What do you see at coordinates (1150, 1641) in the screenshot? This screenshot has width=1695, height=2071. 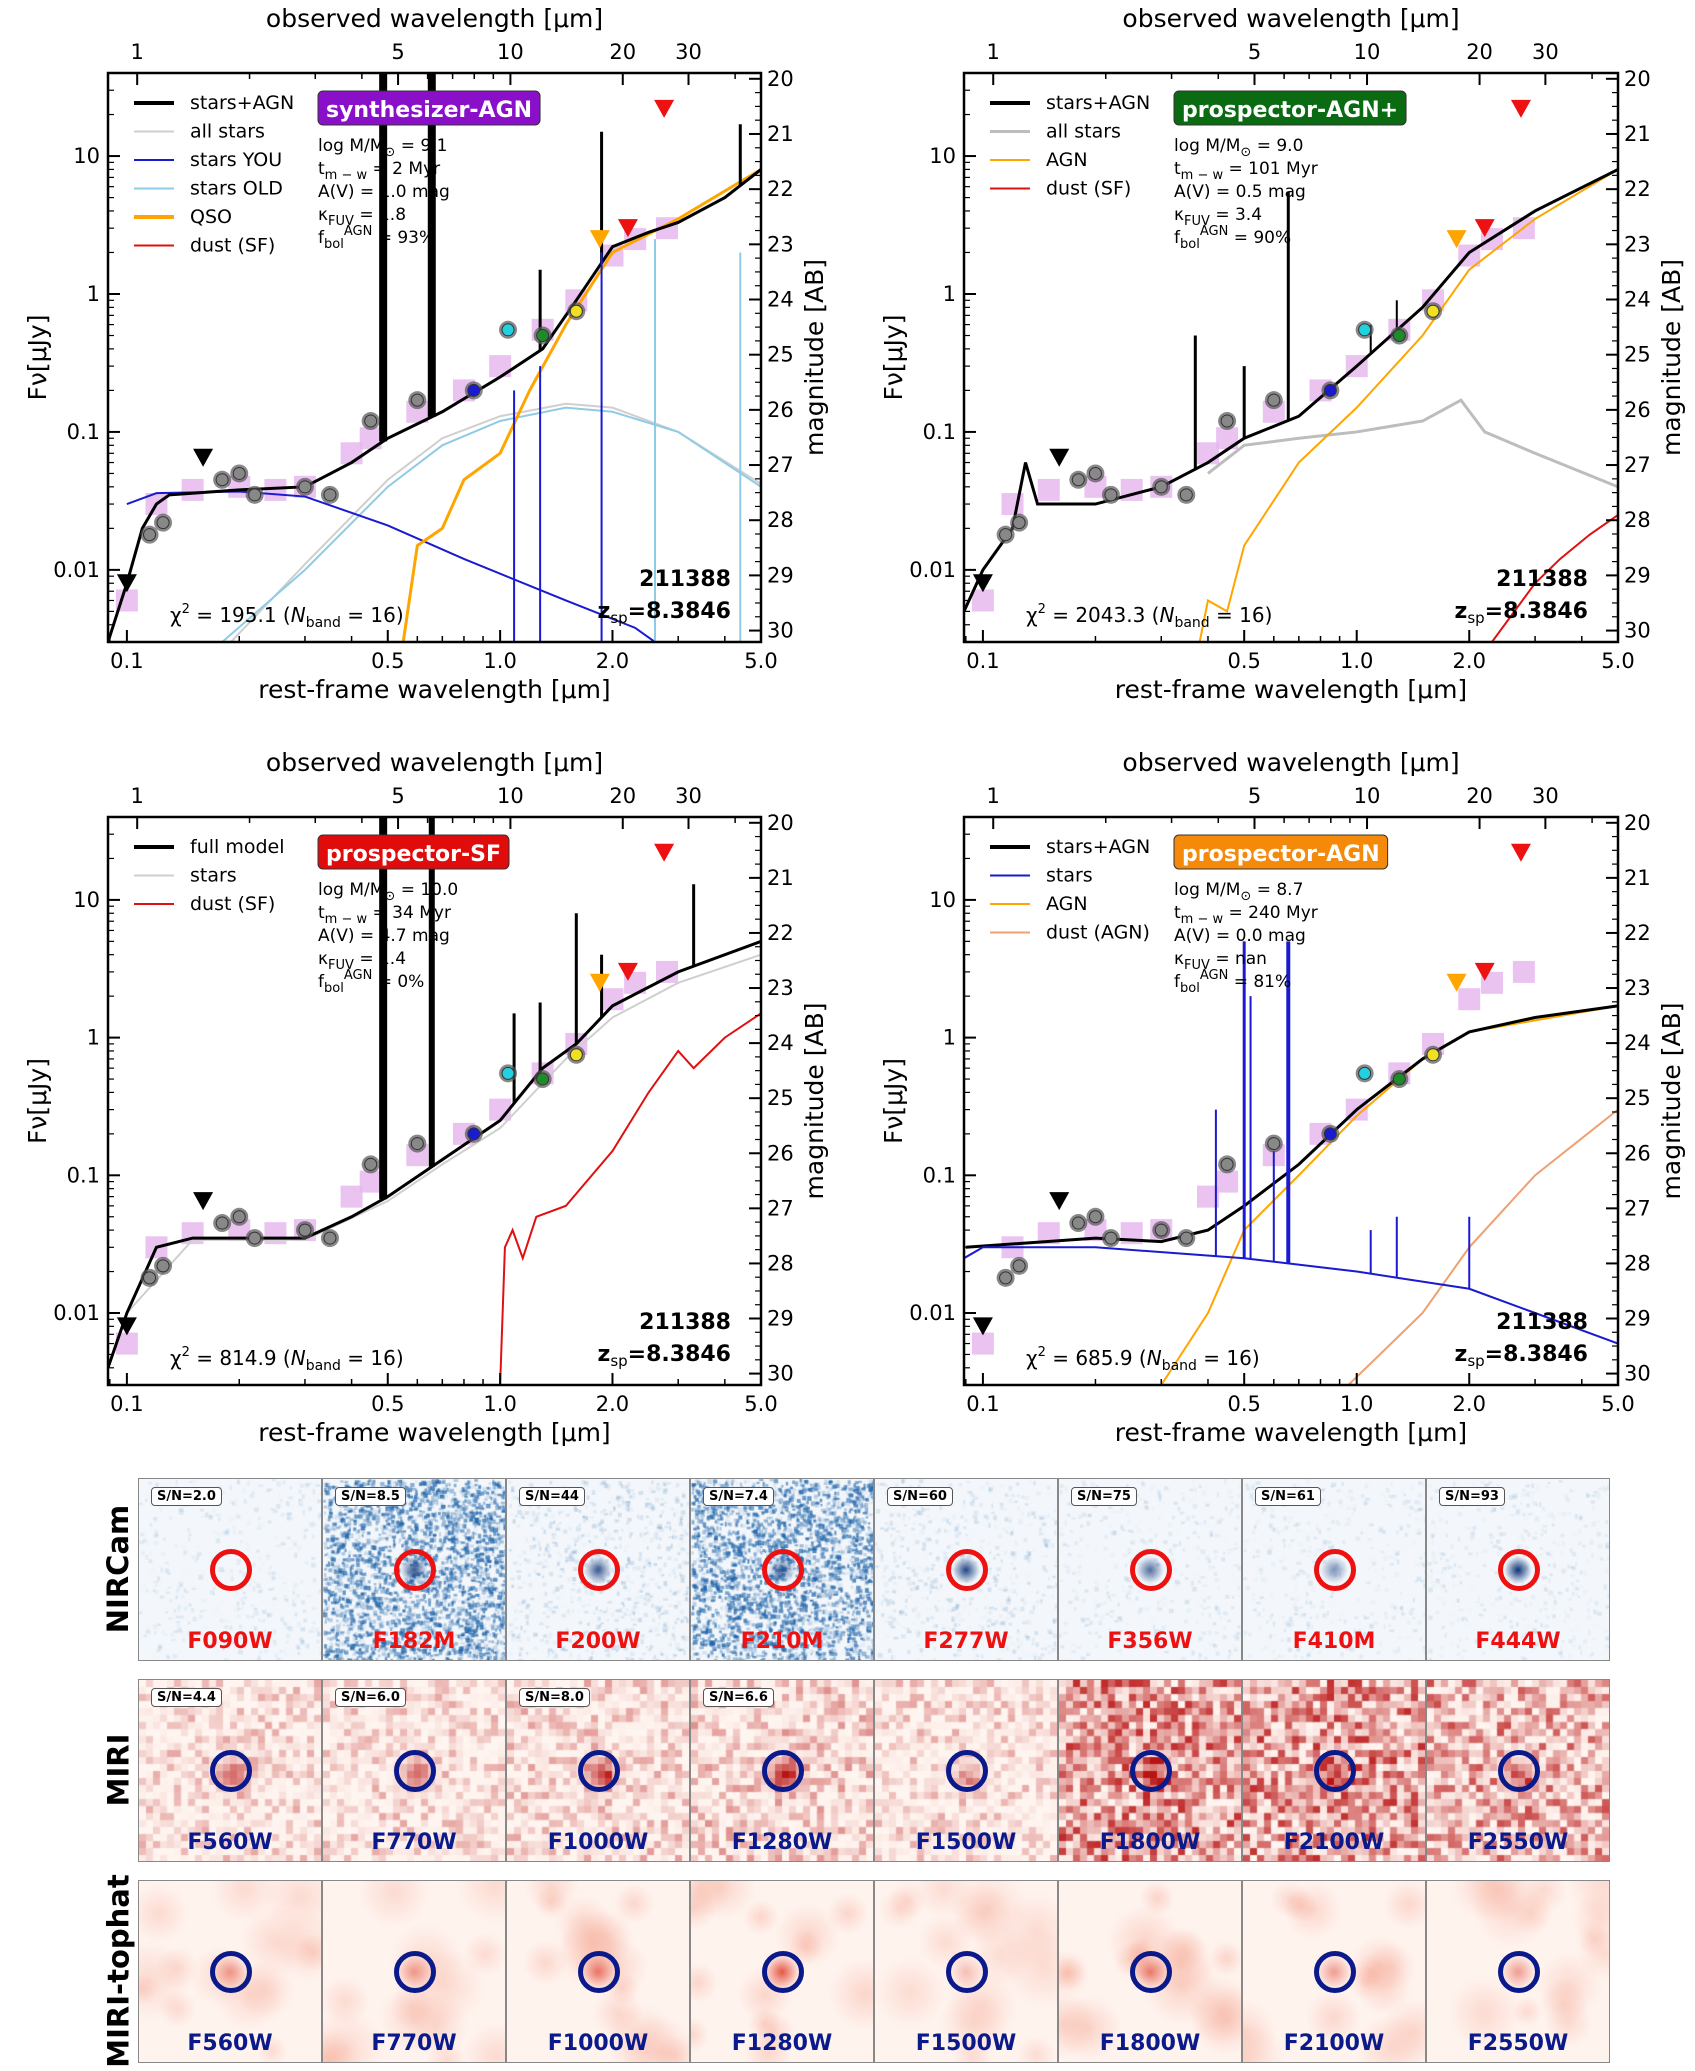 I see `filter-label: F356W` at bounding box center [1150, 1641].